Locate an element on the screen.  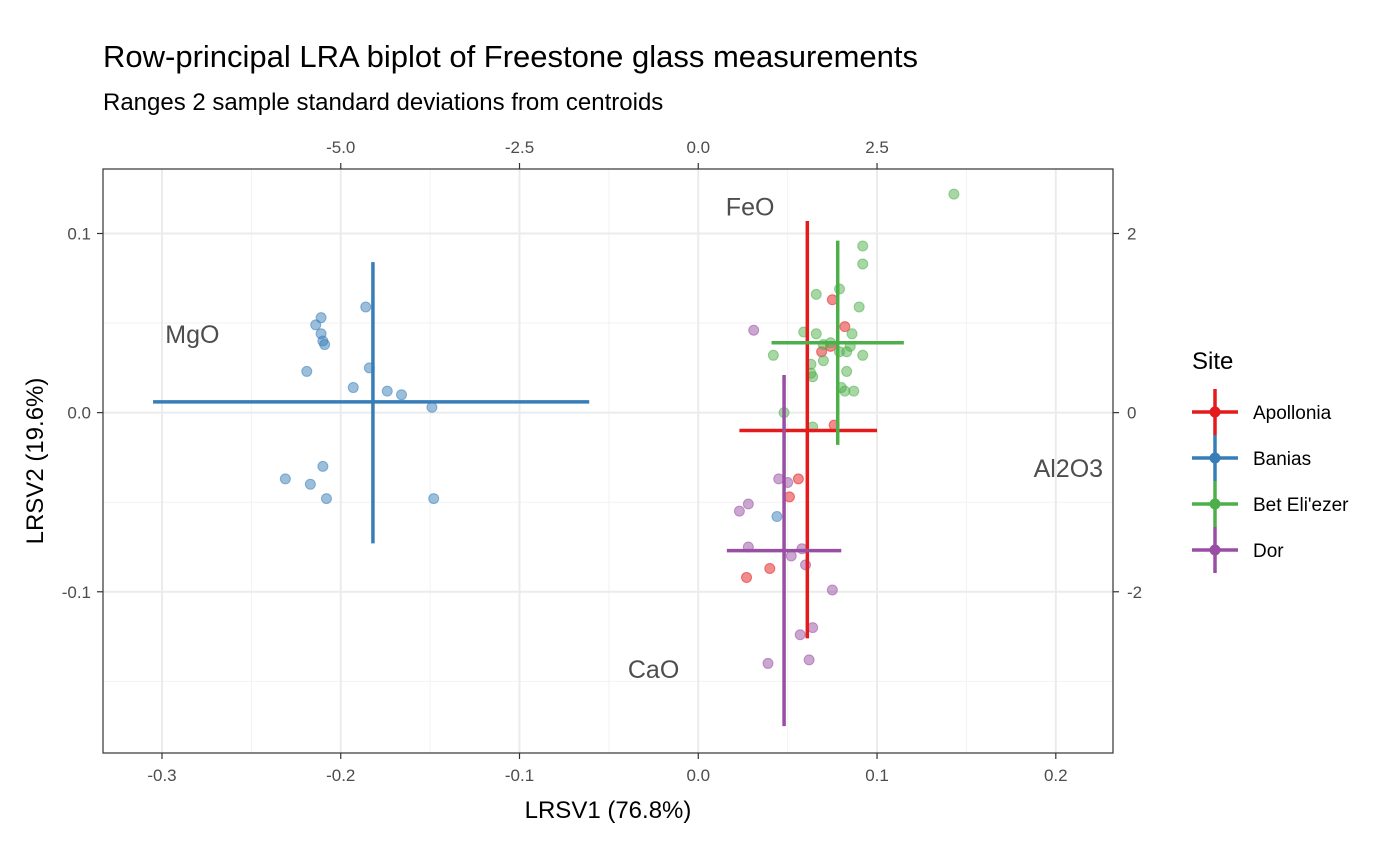
y-axis-title: LRSV2 (19.6%) is located at coordinates (35, 461).